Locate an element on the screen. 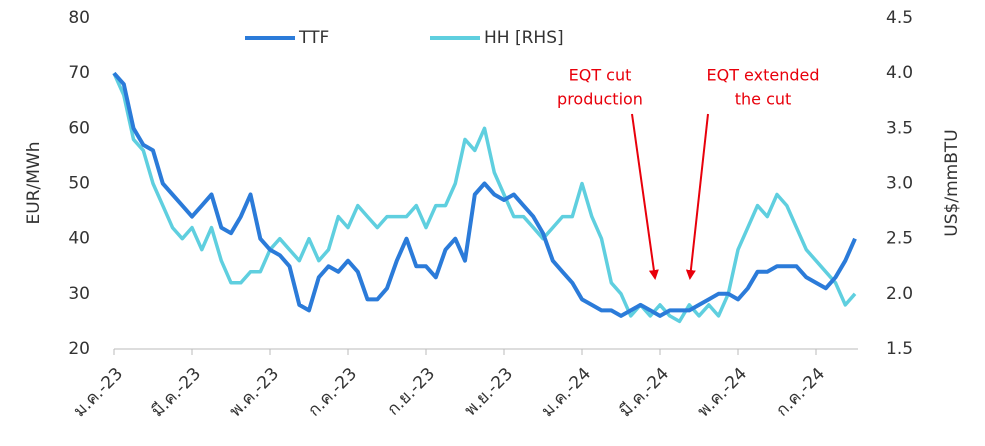  x-tick-label: ม.ค.-24 is located at coordinates (566, 392).